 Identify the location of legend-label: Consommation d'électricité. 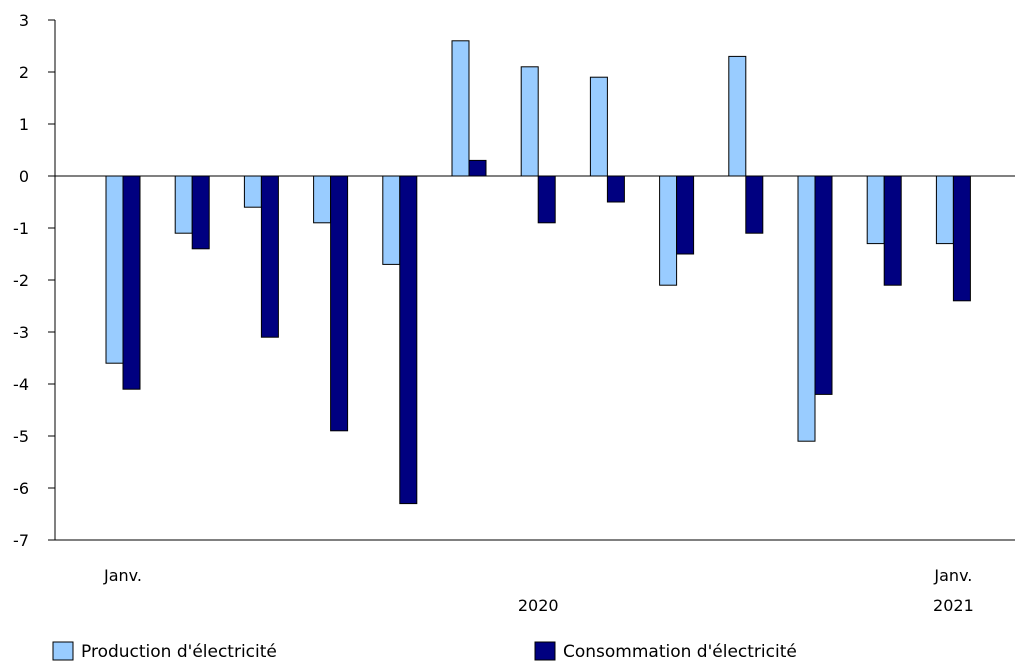
(680, 651).